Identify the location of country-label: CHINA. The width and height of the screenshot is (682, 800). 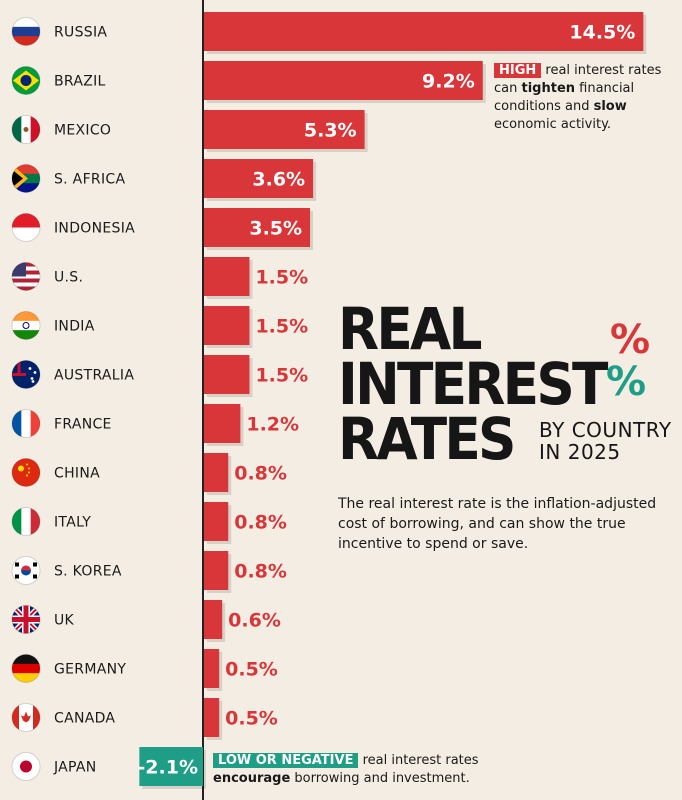
(77, 474).